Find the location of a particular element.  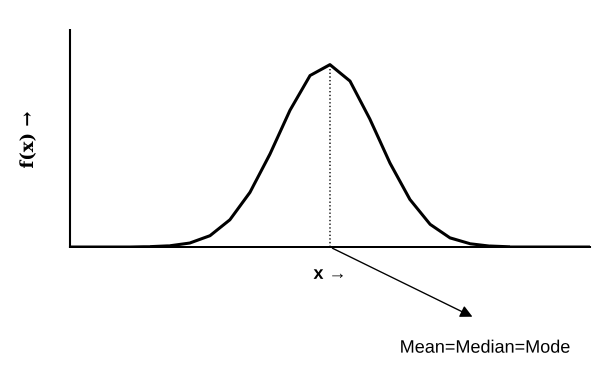

y-axis-title: f(x) → is located at coordinates (27, 140).